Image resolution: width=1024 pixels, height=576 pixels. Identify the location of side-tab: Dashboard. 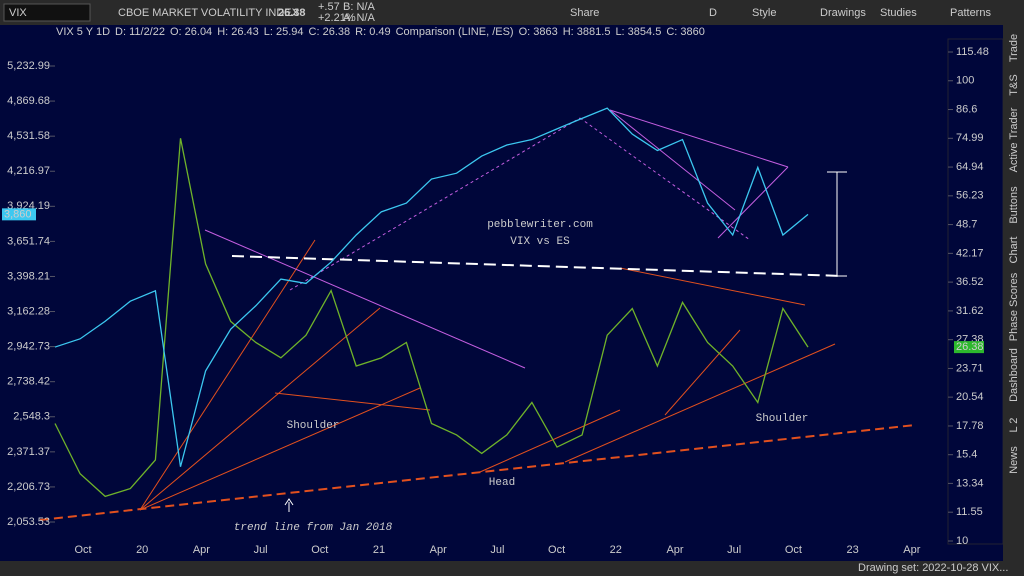
(1014, 375).